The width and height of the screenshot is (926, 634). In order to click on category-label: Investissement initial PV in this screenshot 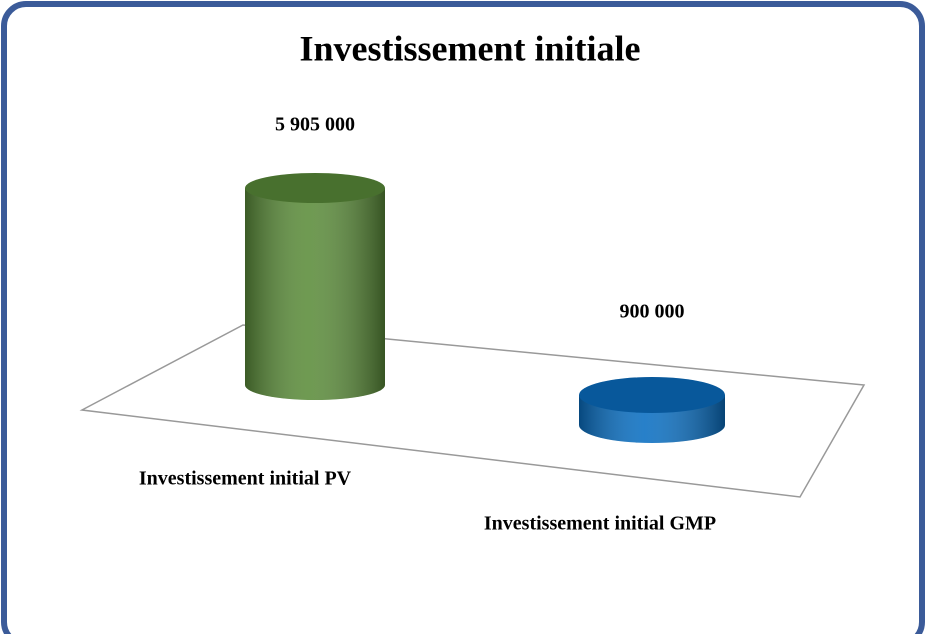, I will do `click(245, 479)`.